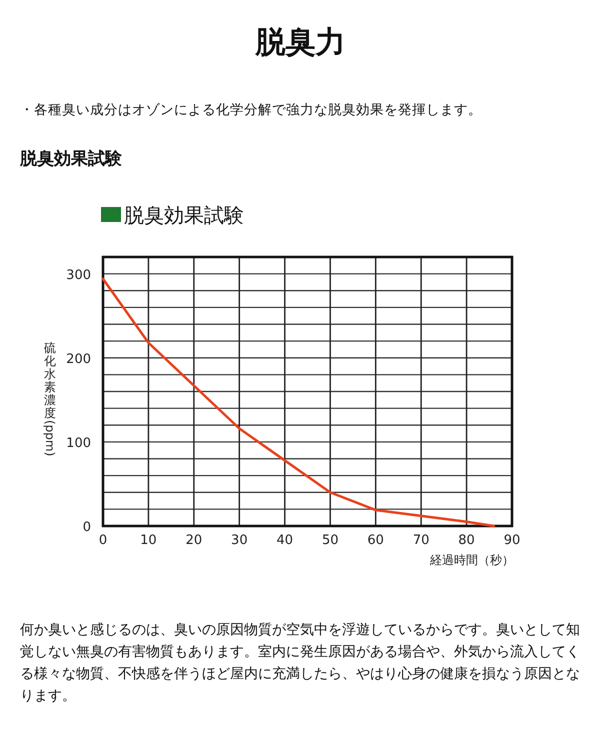 The height and width of the screenshot is (748, 601). Describe the element at coordinates (194, 540) in the screenshot. I see `x-tick-label: 20` at that location.